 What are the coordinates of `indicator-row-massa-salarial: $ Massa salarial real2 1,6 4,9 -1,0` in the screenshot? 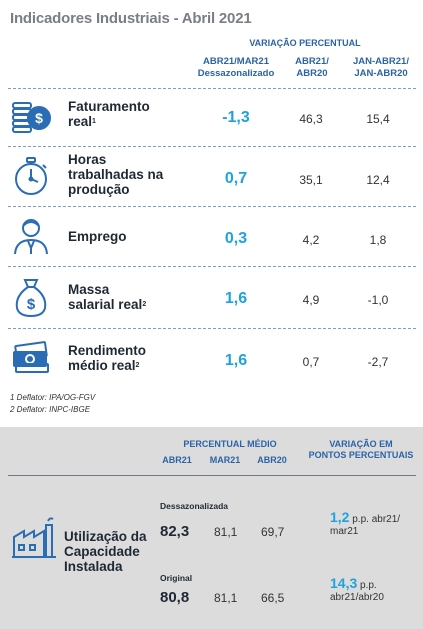 It's located at (211, 296).